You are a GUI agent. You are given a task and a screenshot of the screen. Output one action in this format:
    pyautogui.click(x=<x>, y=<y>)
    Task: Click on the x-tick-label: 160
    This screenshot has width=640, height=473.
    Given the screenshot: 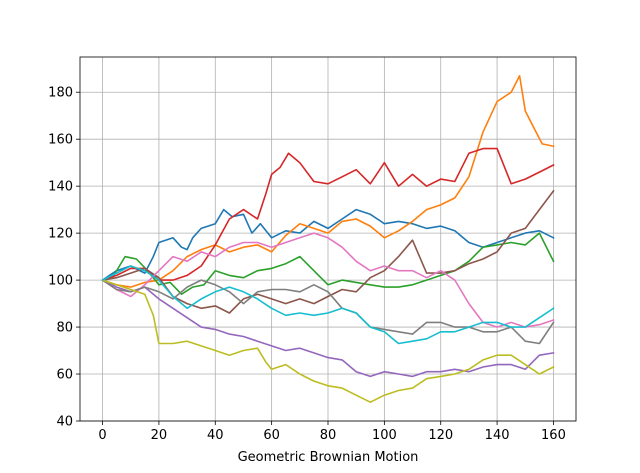 What is the action you would take?
    pyautogui.click(x=553, y=435)
    